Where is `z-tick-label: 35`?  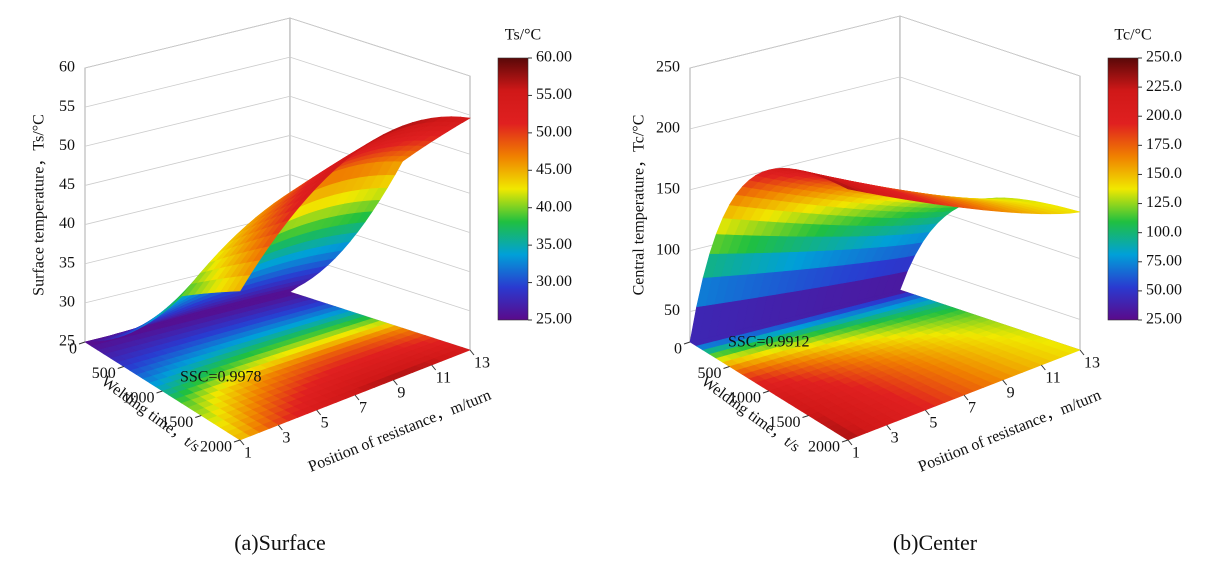
z-tick-label: 35 is located at coordinates (67, 262).